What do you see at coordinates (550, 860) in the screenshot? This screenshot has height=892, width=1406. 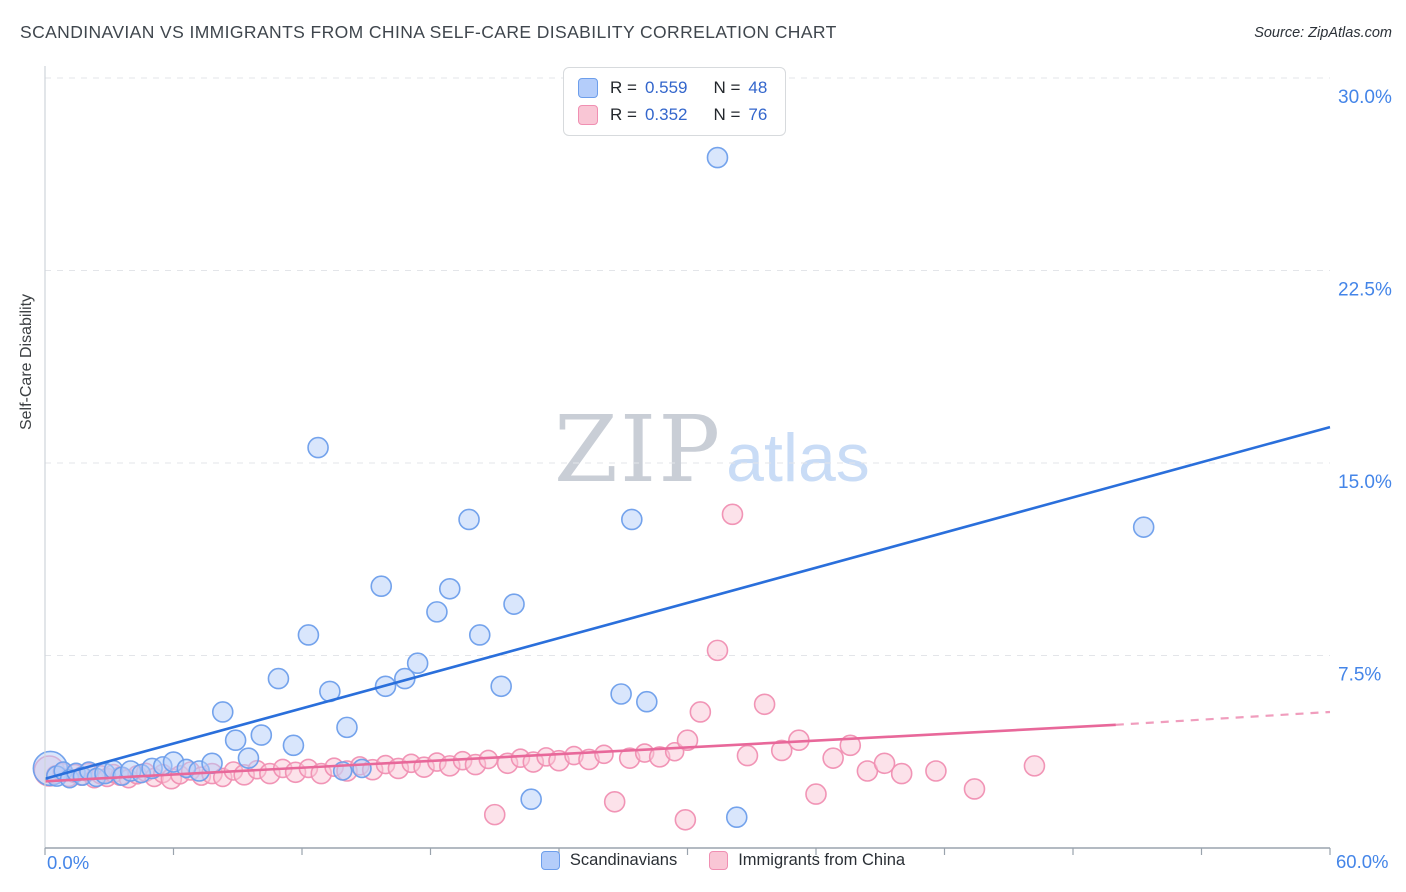 I see `scandinavians-legend-swatch` at bounding box center [550, 860].